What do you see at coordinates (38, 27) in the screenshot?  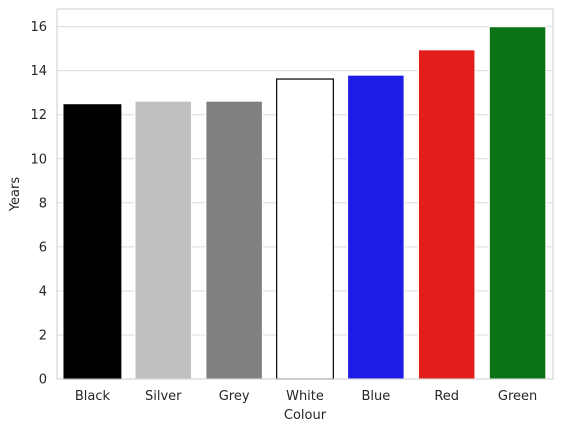 I see `y-tick-label: 16` at bounding box center [38, 27].